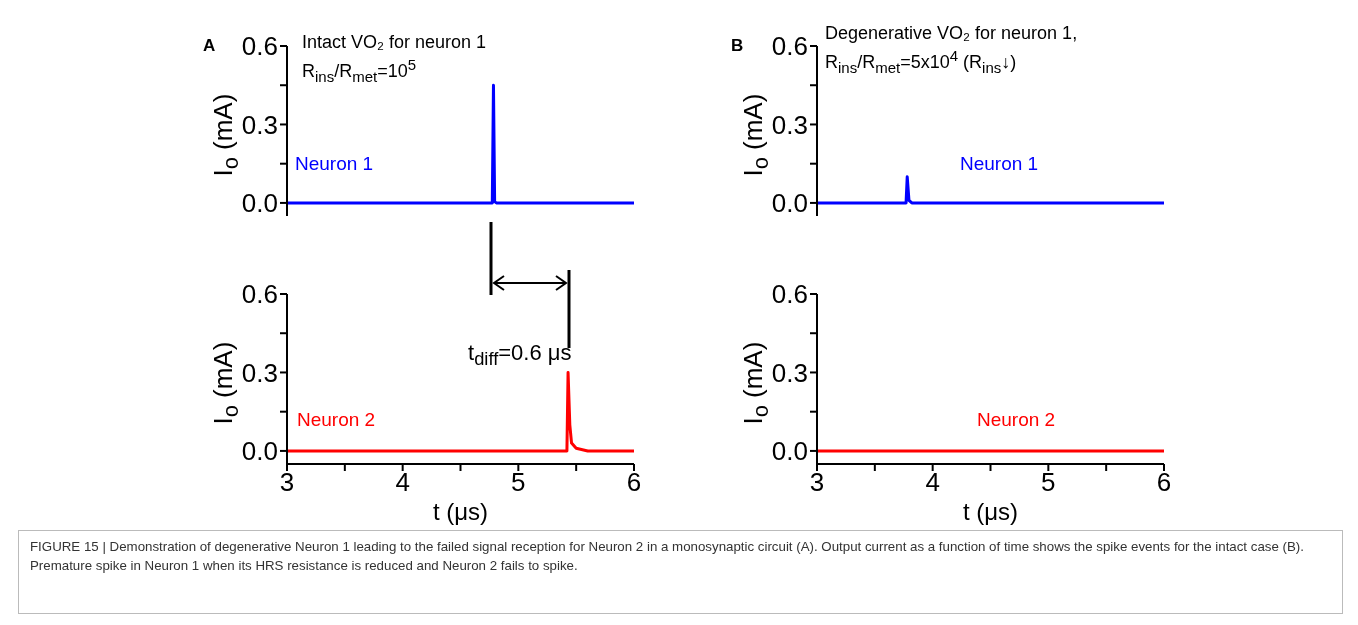  Describe the element at coordinates (921, 61) in the screenshot. I see `text: R$_{ins}$/R$_{met}$=5x10$^{4}$ (R$_{ins}$↓)` at that location.